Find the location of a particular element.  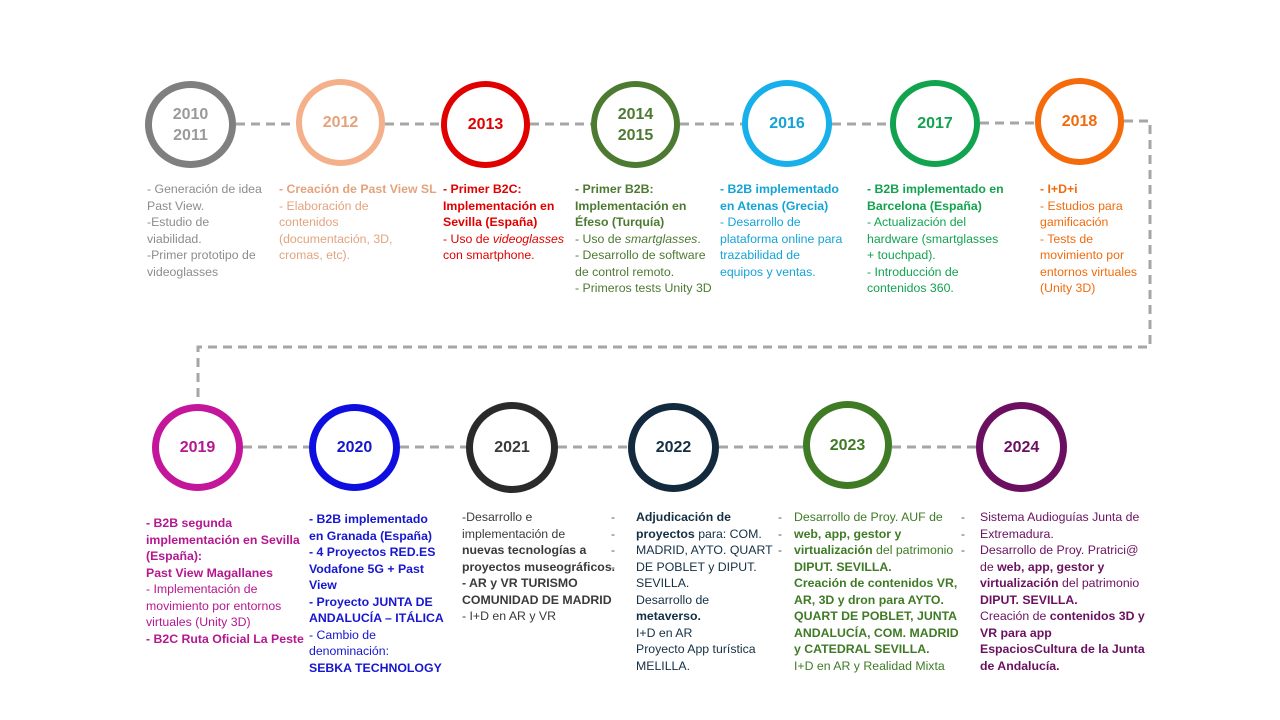

year-label: 2022 is located at coordinates (673, 447).